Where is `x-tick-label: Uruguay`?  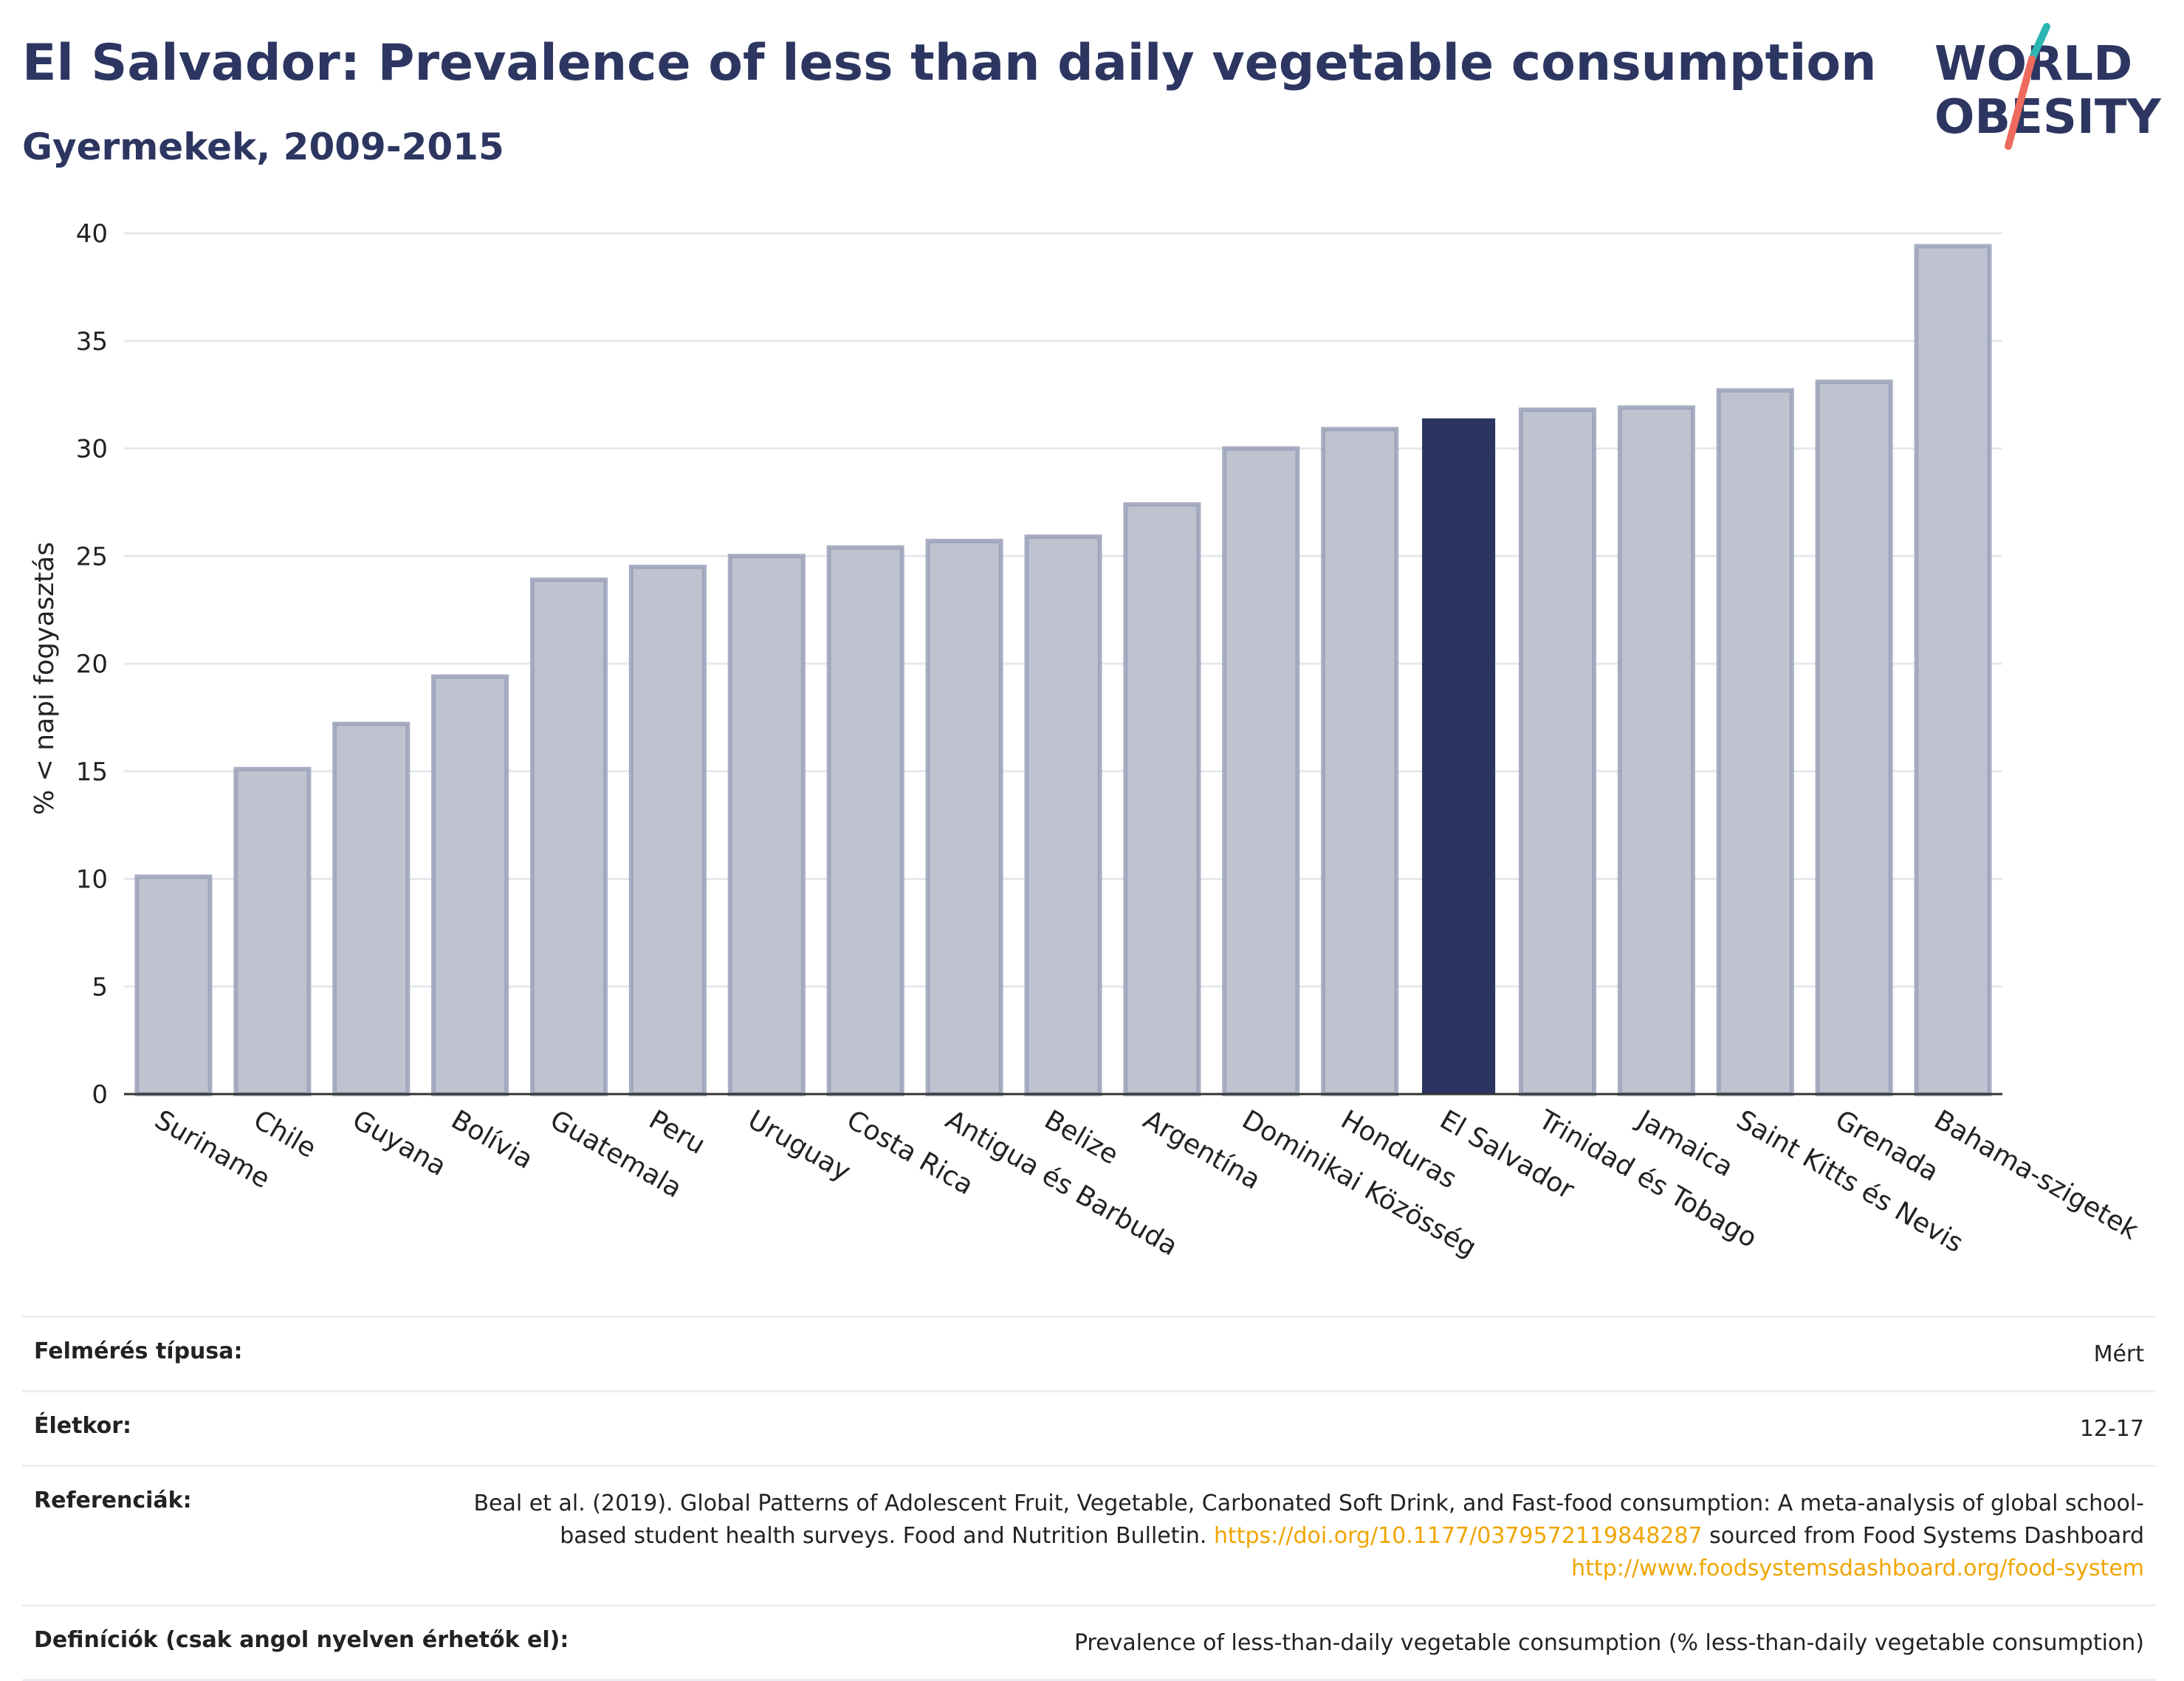 x-tick-label: Uruguay is located at coordinates (800, 1145).